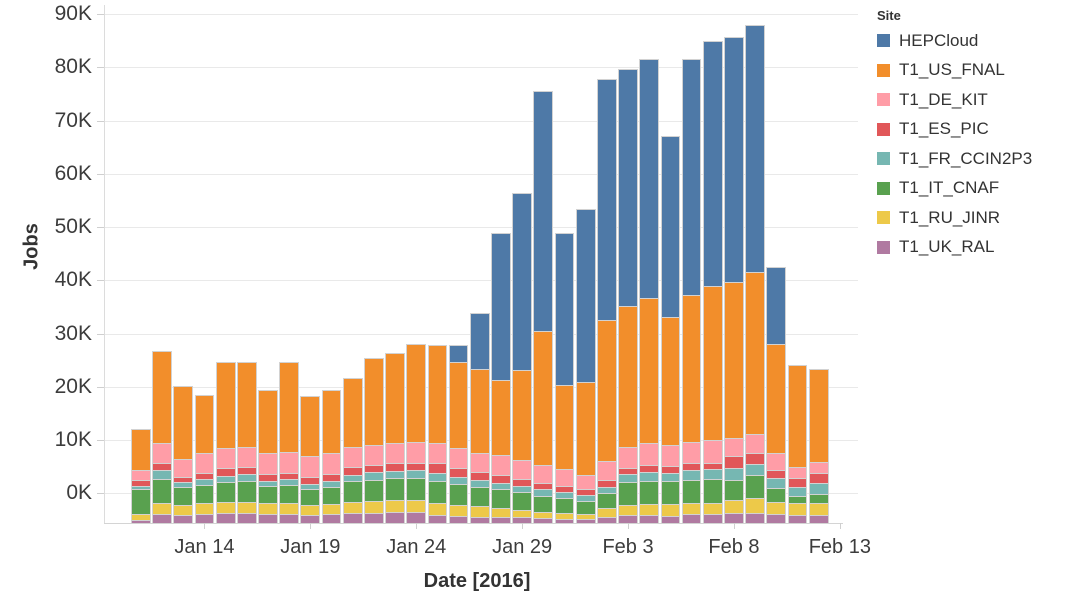 This screenshot has height=611, width=1070. What do you see at coordinates (972, 248) in the screenshot?
I see `legend-item-t1_uk_ral: T1_UK_RAL` at bounding box center [972, 248].